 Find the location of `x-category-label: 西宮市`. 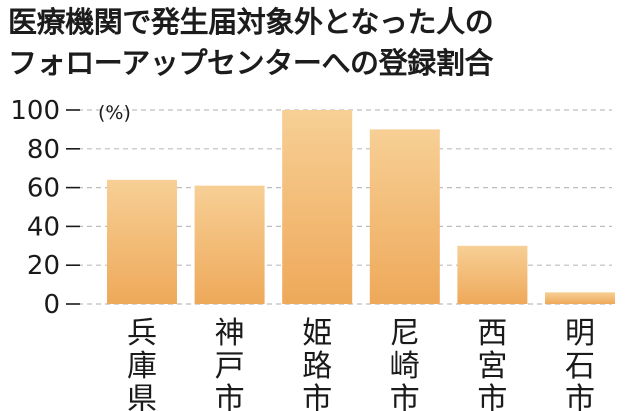

x-category-label: 西宮市 is located at coordinates (492, 363).